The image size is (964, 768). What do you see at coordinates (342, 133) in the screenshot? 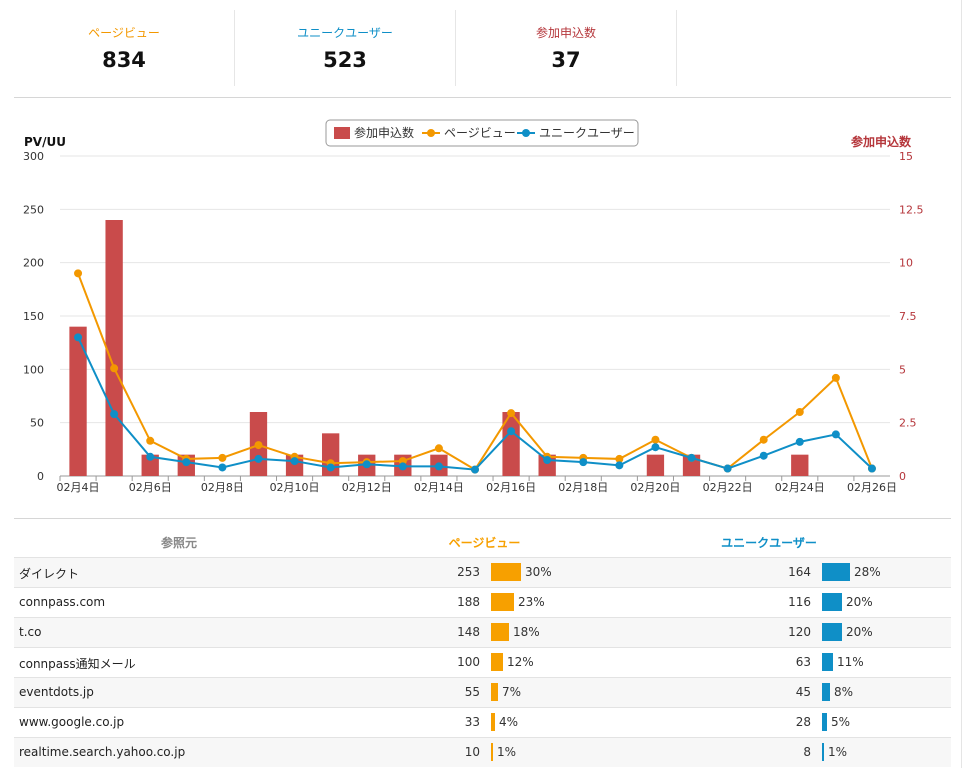
I see `legend-swatch-registrations` at bounding box center [342, 133].